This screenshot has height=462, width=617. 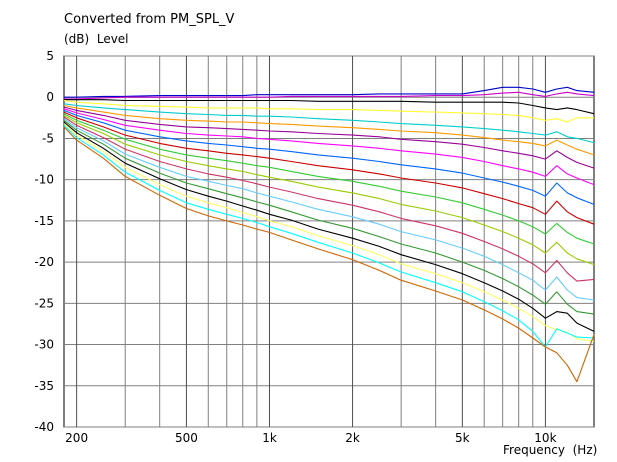 What do you see at coordinates (50, 56) in the screenshot?
I see `y-tick-label-0: 5` at bounding box center [50, 56].